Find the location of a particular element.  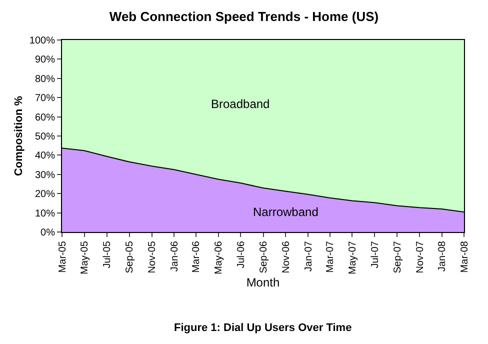

series-label: Broadband is located at coordinates (240, 104).